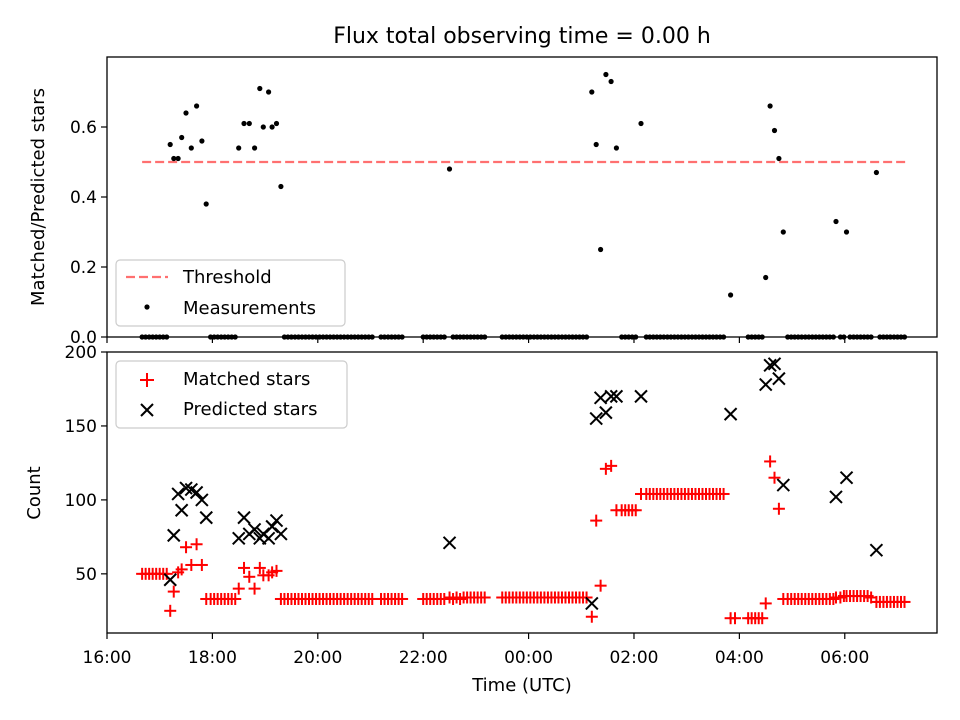 The image size is (960, 720). Describe the element at coordinates (528, 658) in the screenshot. I see `x-tick-label: 00:00` at that location.